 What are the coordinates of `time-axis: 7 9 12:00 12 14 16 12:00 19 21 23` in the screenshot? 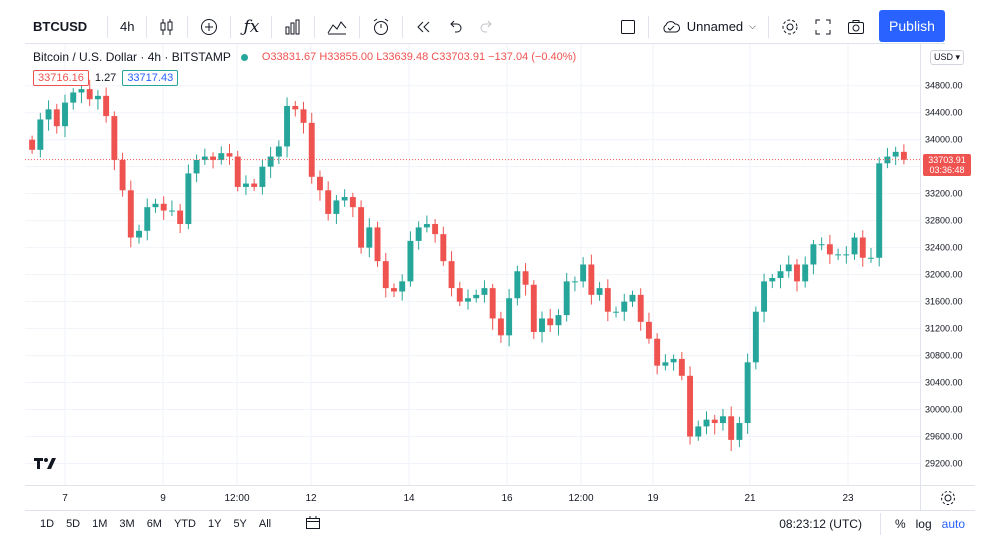 It's located at (472, 497).